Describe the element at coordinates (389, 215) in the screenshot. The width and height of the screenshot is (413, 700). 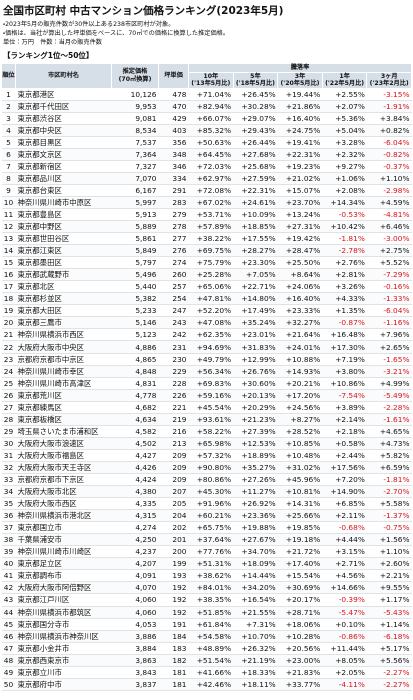
I see `cell: -4.81%` at that location.